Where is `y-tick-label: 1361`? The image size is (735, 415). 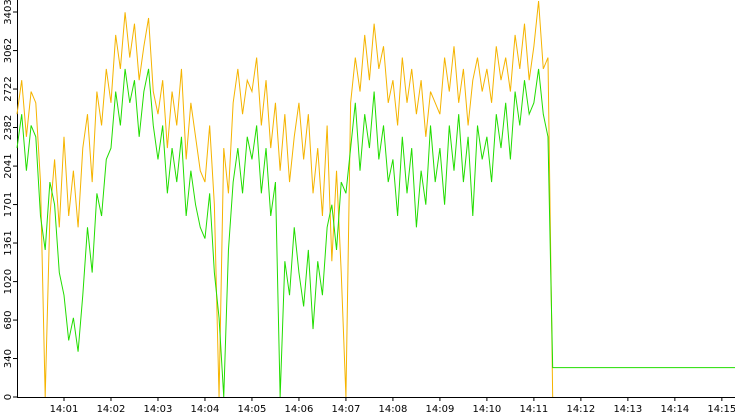
y-tick-label: 1361 is located at coordinates (8, 242).